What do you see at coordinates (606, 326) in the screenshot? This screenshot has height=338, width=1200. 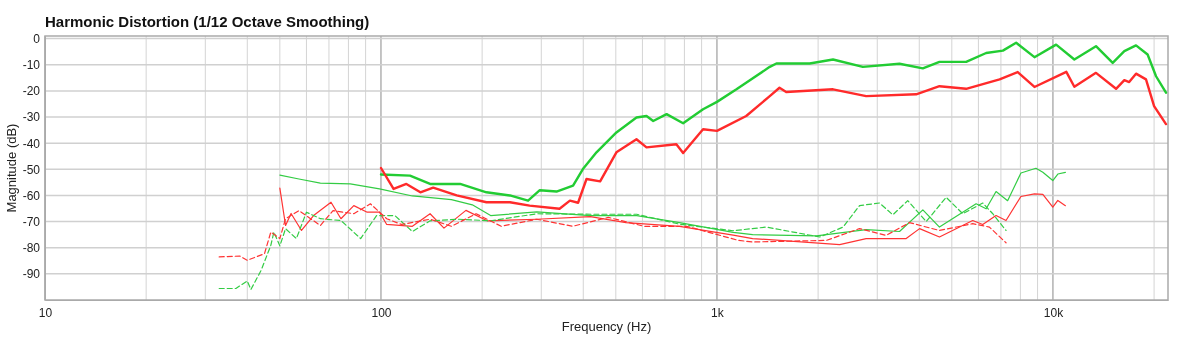 I see `x-axis-title: Frequency (Hz)` at bounding box center [606, 326].